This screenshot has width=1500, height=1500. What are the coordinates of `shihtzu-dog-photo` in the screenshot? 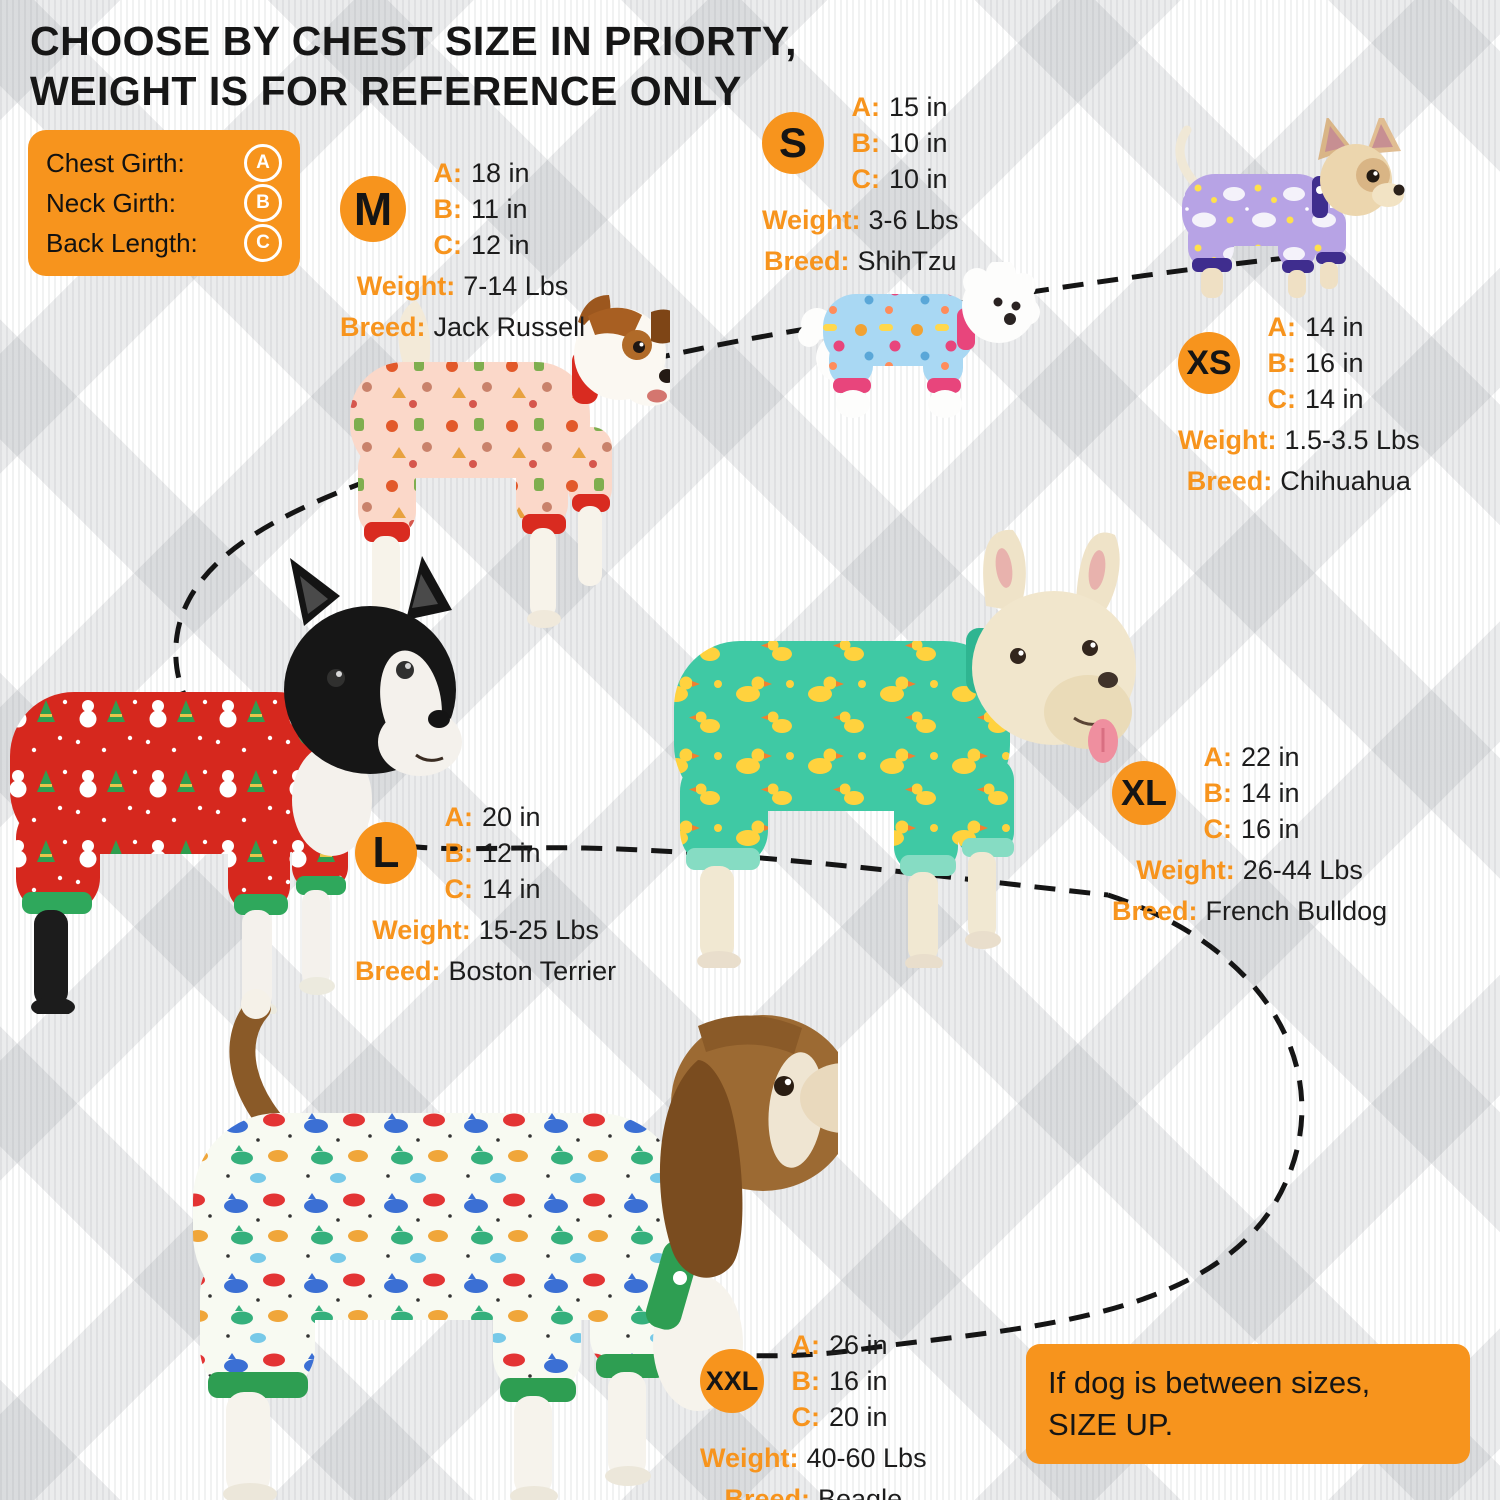 It's located at (919, 340).